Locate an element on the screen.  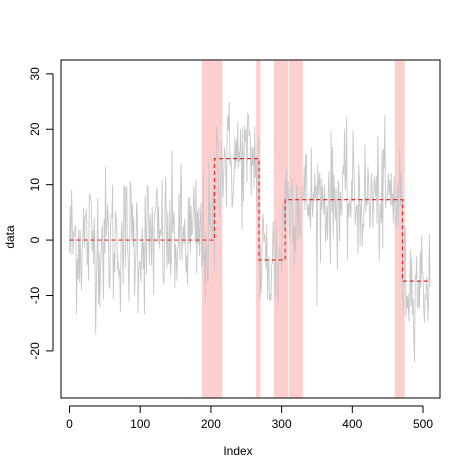
x-tick-label: 200 is located at coordinates (211, 424).